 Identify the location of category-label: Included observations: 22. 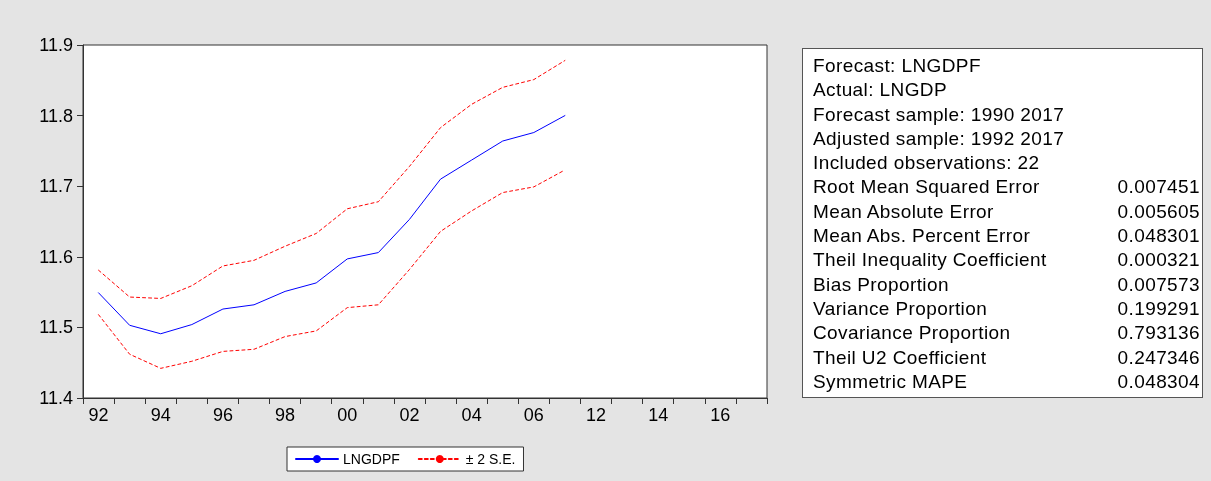
(926, 163).